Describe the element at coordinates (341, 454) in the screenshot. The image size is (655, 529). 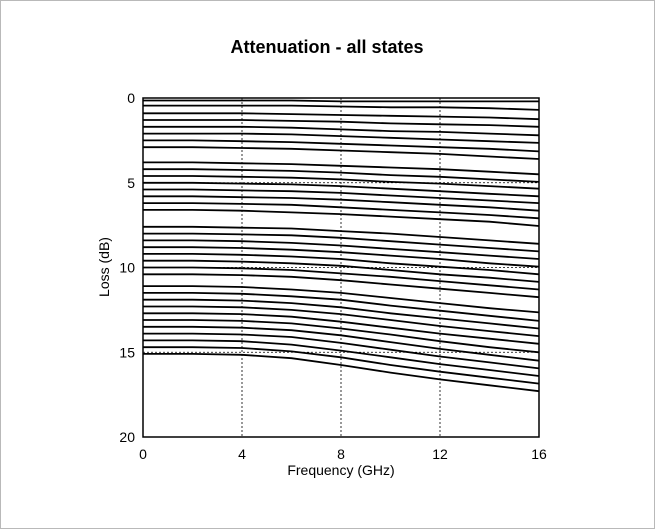
I see `x-tick-label: 8` at that location.